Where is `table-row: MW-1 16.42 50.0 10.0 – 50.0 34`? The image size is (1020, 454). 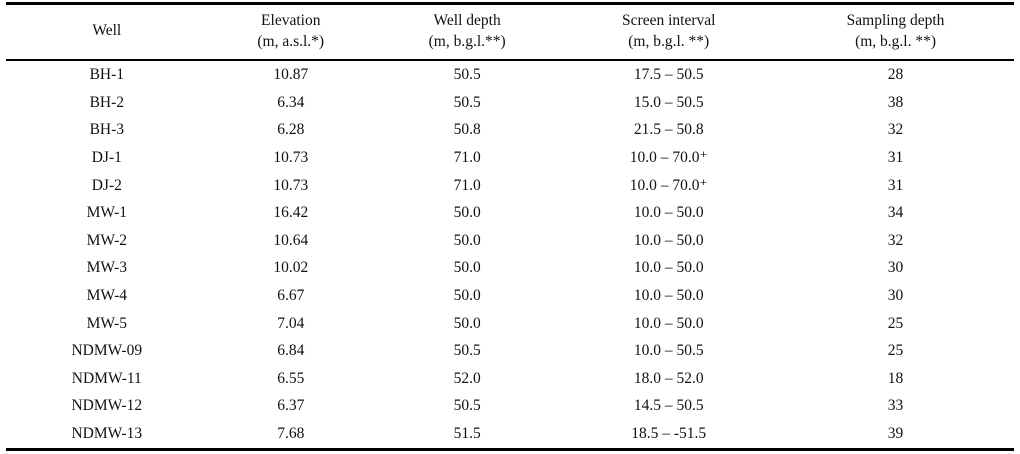
table-row: MW-1 16.42 50.0 10.0 – 50.0 34 is located at coordinates (510, 213).